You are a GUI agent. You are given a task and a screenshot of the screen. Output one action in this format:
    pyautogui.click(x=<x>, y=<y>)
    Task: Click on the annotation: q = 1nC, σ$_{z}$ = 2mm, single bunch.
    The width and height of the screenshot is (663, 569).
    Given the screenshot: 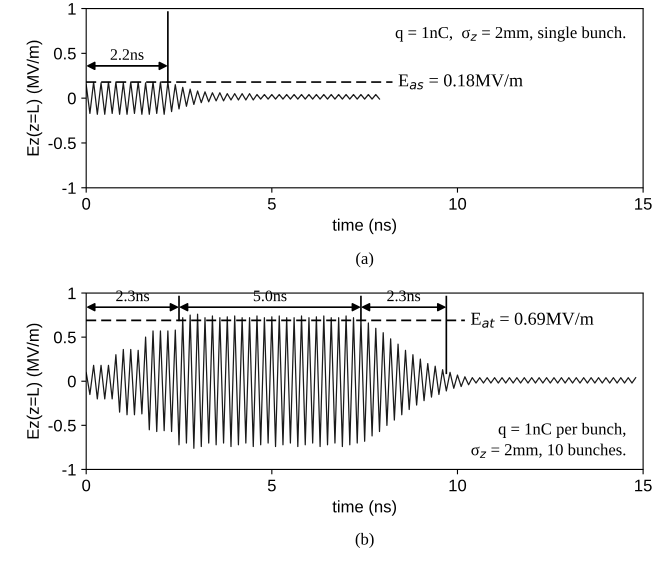 What is the action you would take?
    pyautogui.click(x=511, y=34)
    